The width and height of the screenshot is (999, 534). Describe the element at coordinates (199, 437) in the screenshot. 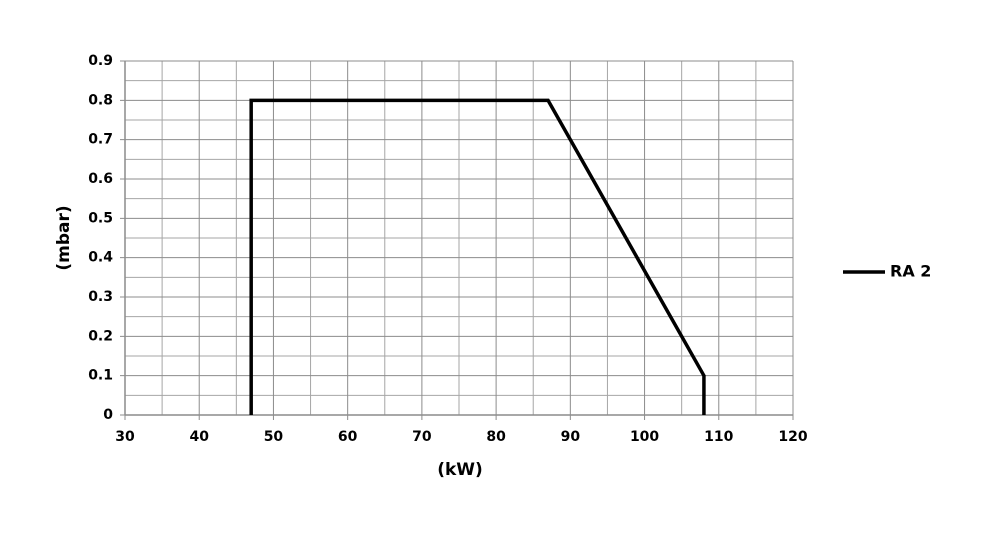

I see `x-tick-label: 40` at that location.